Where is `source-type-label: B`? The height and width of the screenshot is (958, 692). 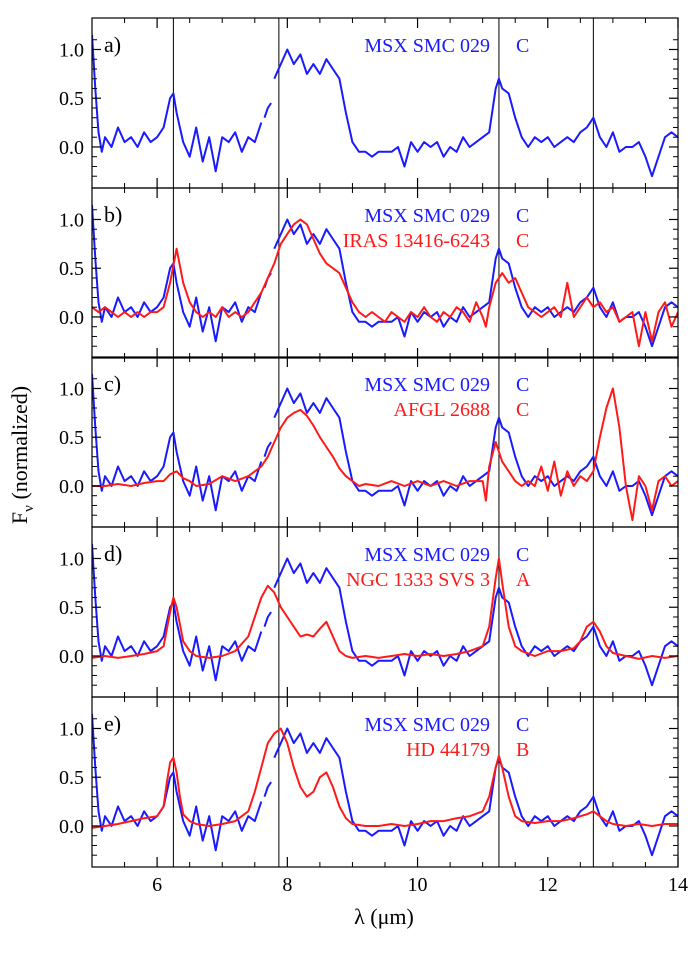 source-type-label: B is located at coordinates (522, 750).